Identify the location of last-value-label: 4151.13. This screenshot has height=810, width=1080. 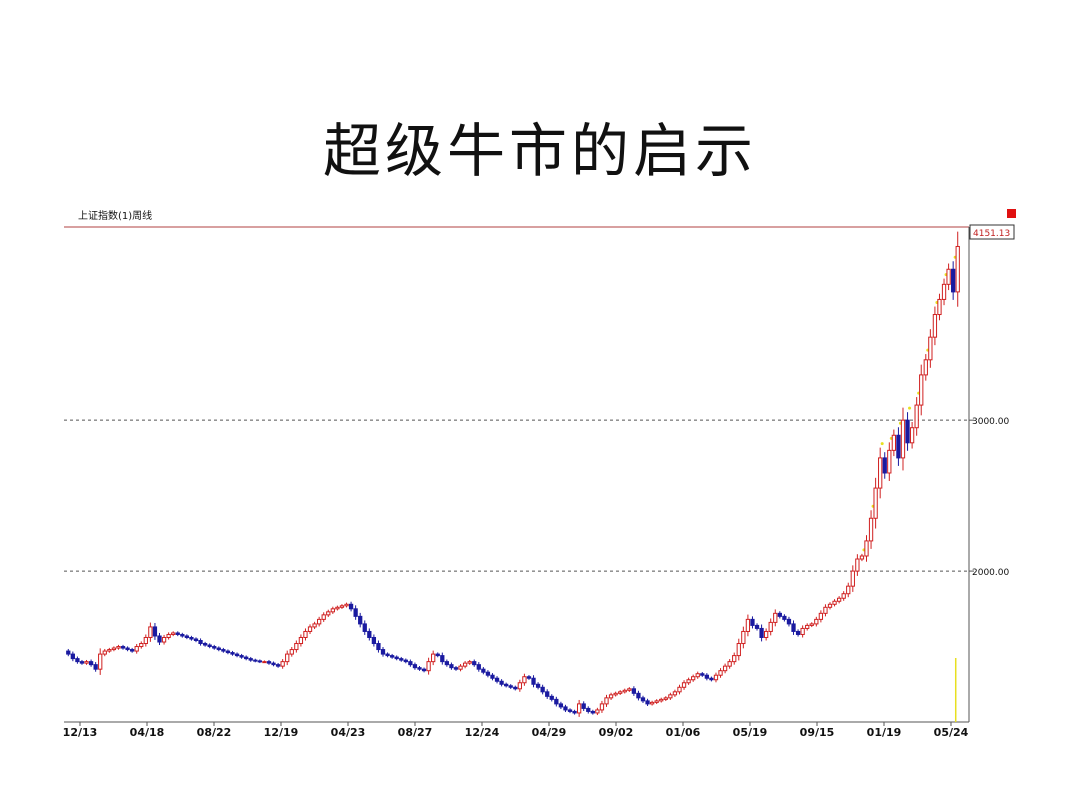
(991, 234).